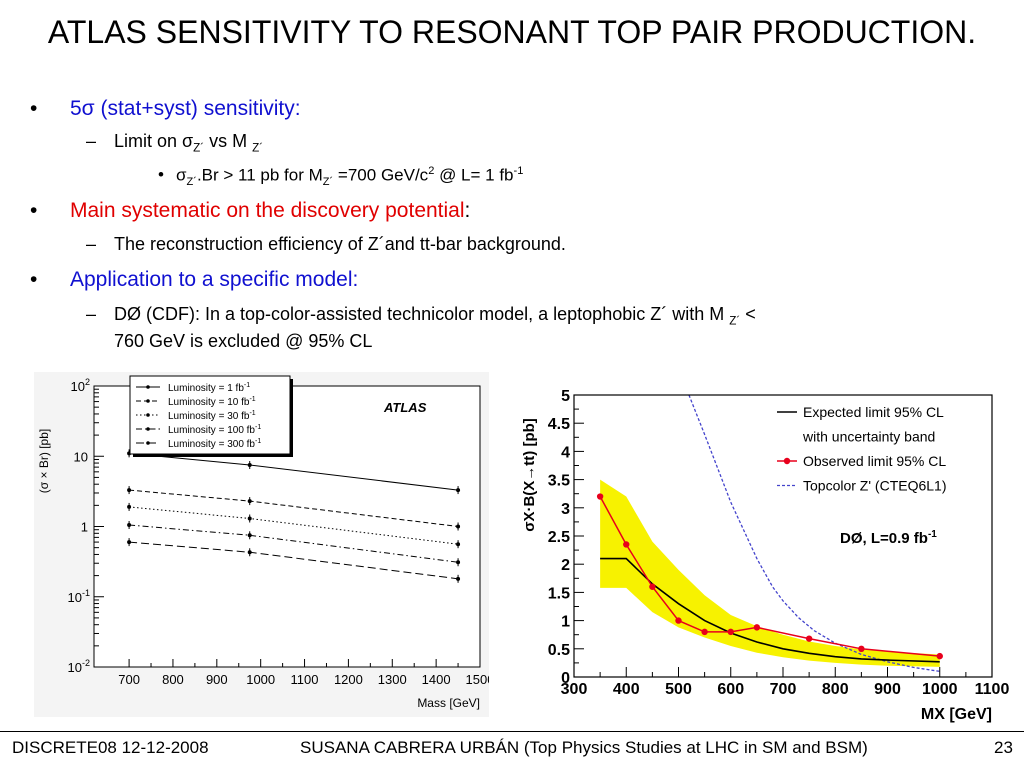 Image resolution: width=1024 pixels, height=768 pixels. Describe the element at coordinates (80, 385) in the screenshot. I see `y-tick-label: 10²` at that location.